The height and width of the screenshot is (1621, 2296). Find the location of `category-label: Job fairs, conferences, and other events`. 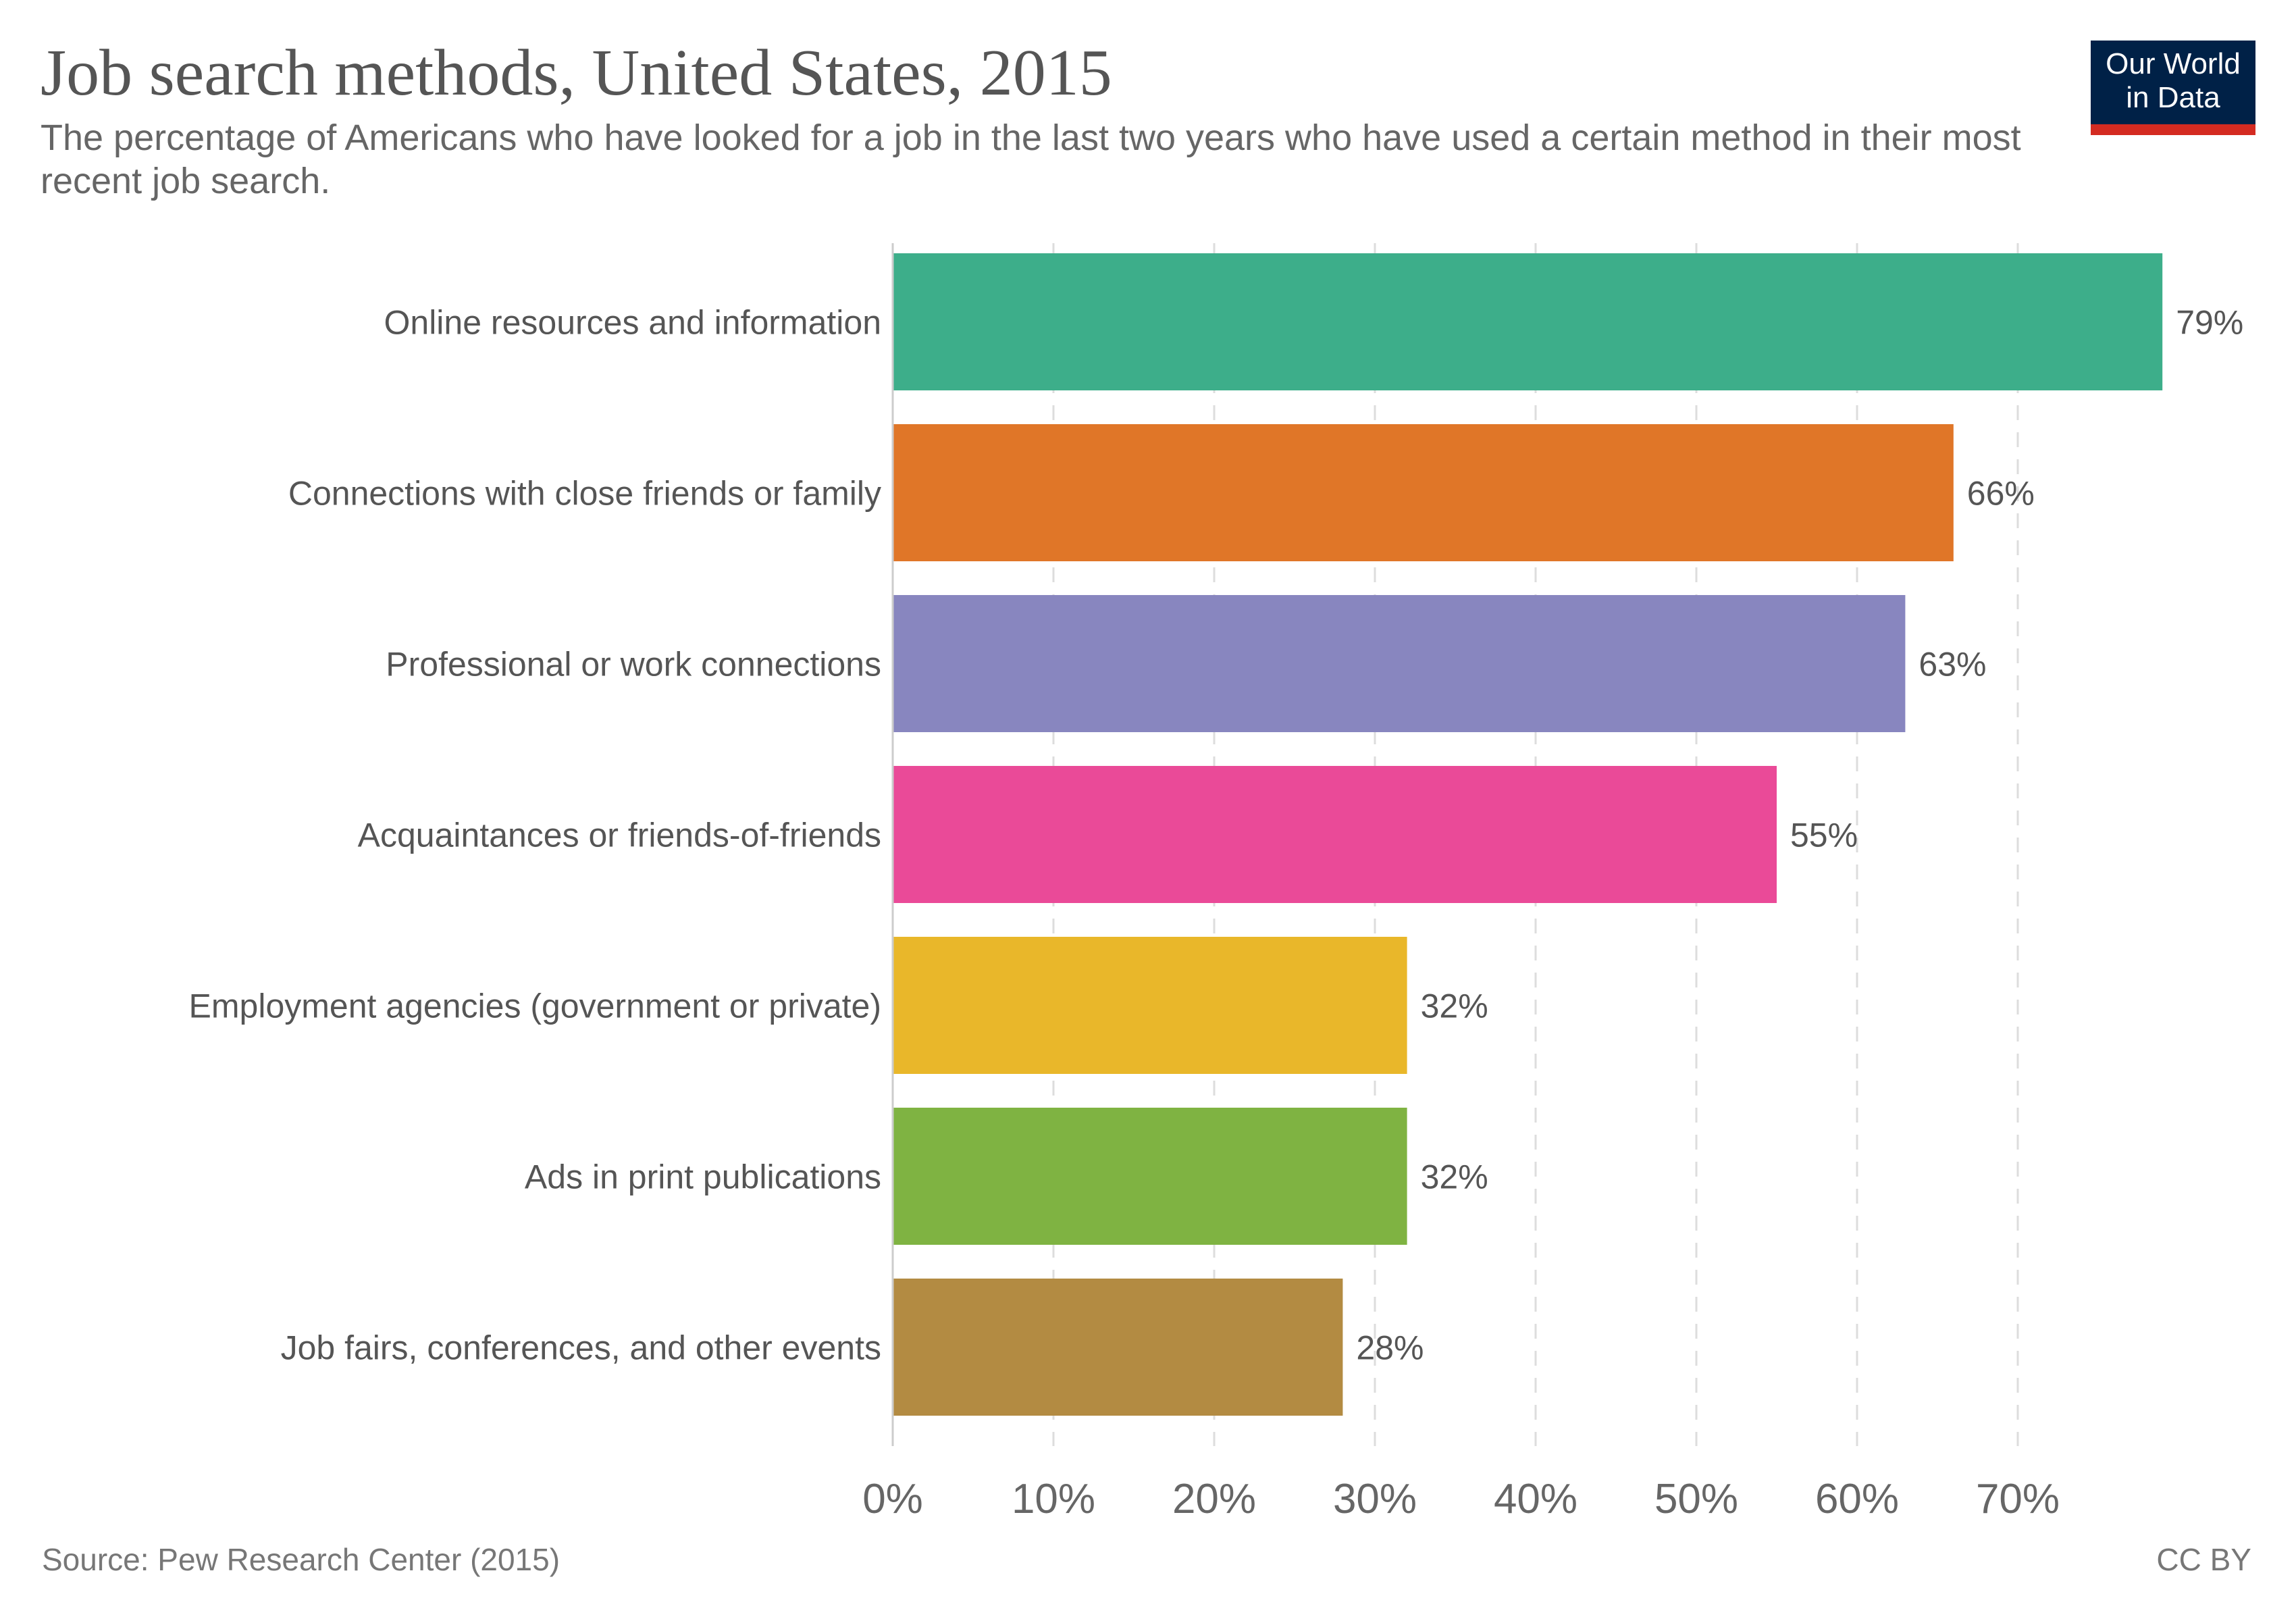

category-label: Job fairs, conferences, and other events is located at coordinates (581, 1348).